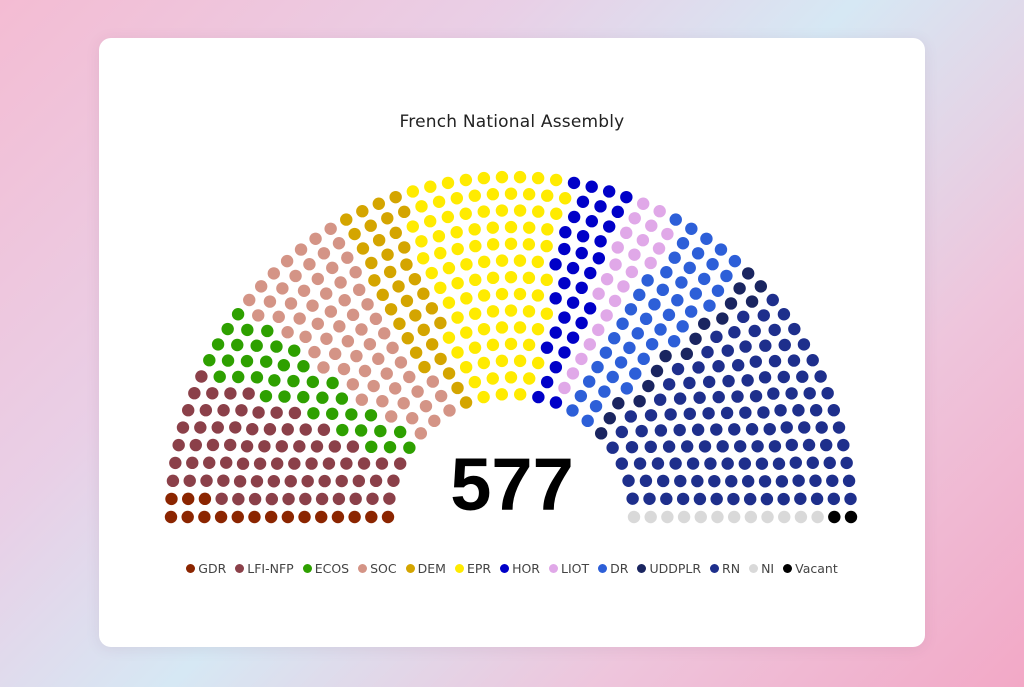 The width and height of the screenshot is (1024, 687). I want to click on legend-item-rn: RN, so click(725, 568).